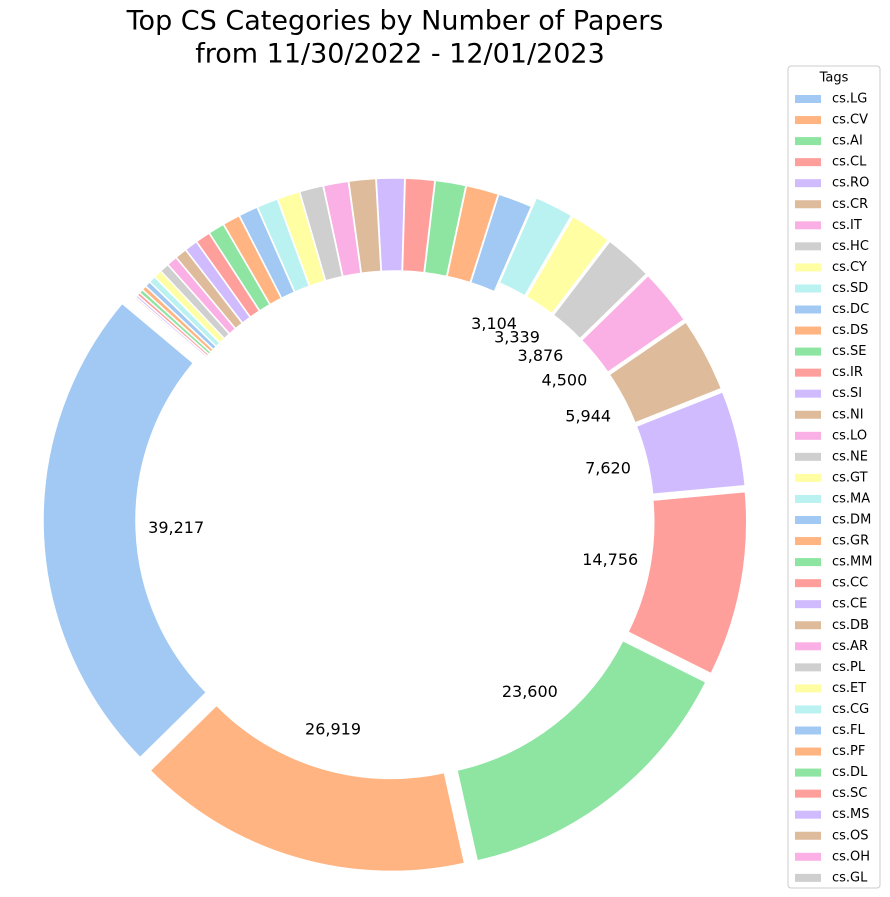 The image size is (890, 897). I want to click on legend-label: cs.GT, so click(850, 477).